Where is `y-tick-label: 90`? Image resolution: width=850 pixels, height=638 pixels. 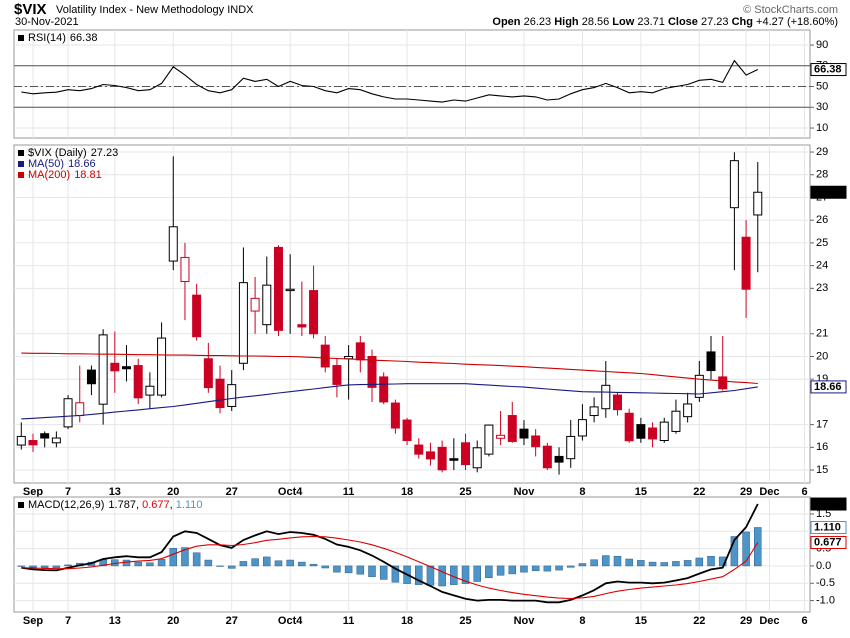
y-tick-label: 90 is located at coordinates (822, 45).